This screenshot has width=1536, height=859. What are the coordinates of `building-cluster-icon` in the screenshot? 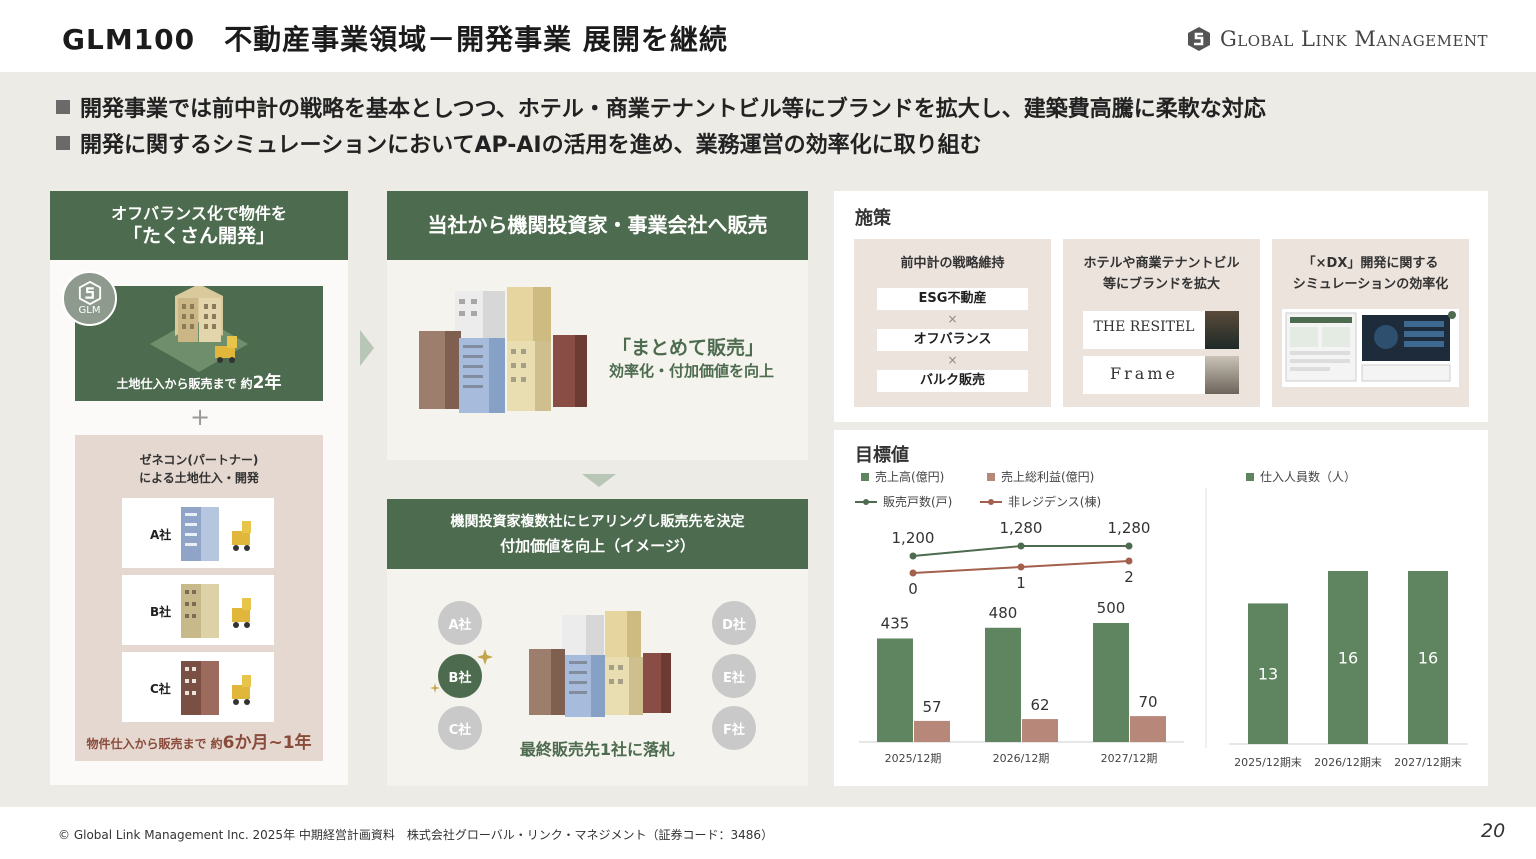 It's located at (503, 350).